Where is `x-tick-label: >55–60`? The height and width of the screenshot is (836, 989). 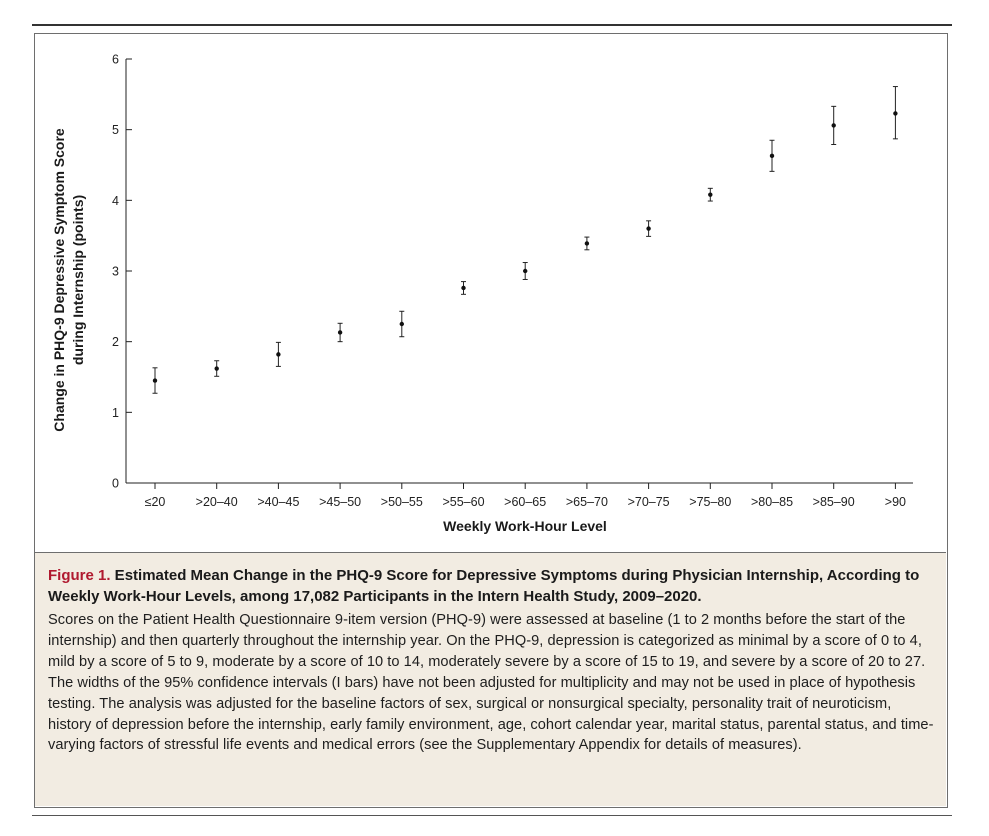
x-tick-label: >55–60 is located at coordinates (463, 502).